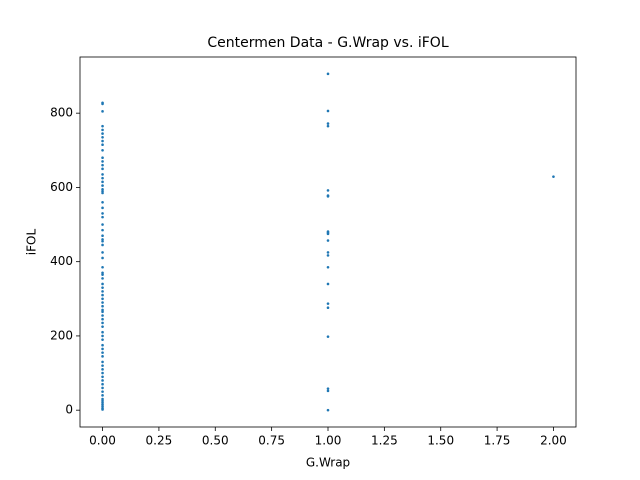  I want to click on y-tick-label: 200, so click(61, 335).